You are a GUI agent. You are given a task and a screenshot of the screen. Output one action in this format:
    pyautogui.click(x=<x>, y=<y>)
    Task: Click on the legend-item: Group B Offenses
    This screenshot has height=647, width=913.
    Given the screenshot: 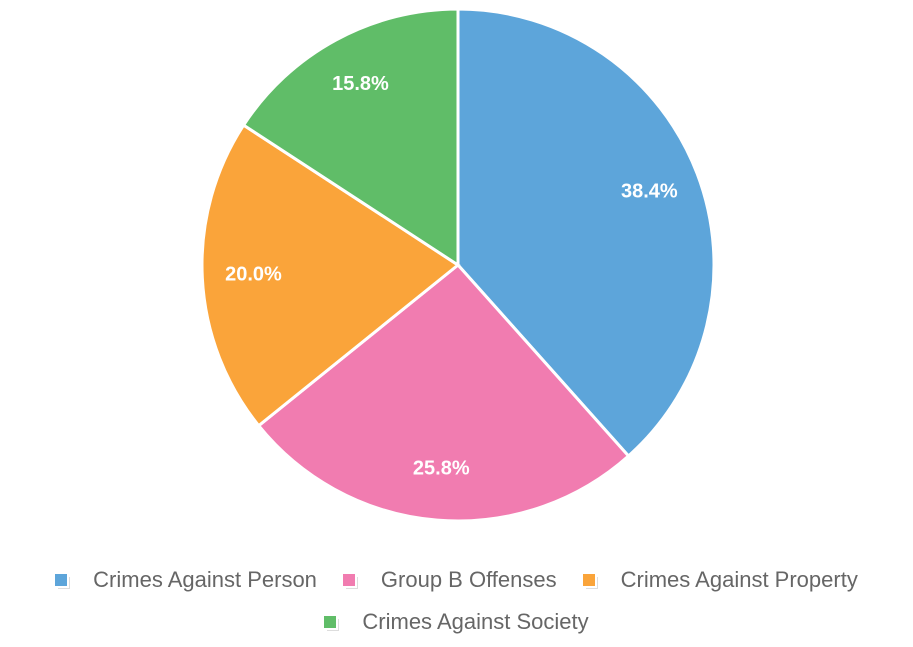 What is the action you would take?
    pyautogui.click(x=449, y=580)
    